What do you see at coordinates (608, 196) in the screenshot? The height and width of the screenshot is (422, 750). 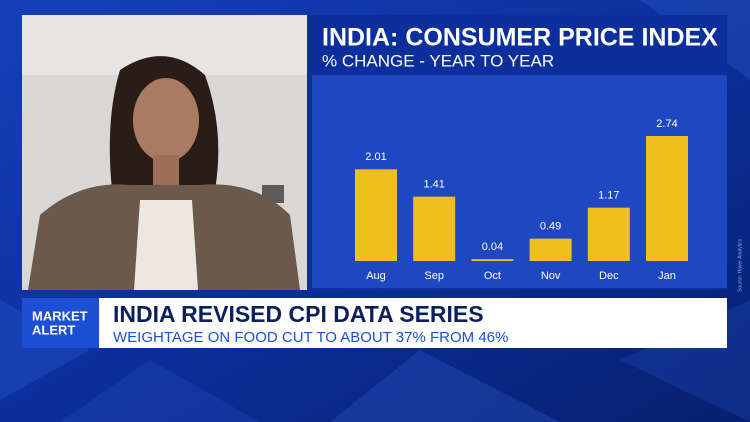 I see `value-label: 1.17` at bounding box center [608, 196].